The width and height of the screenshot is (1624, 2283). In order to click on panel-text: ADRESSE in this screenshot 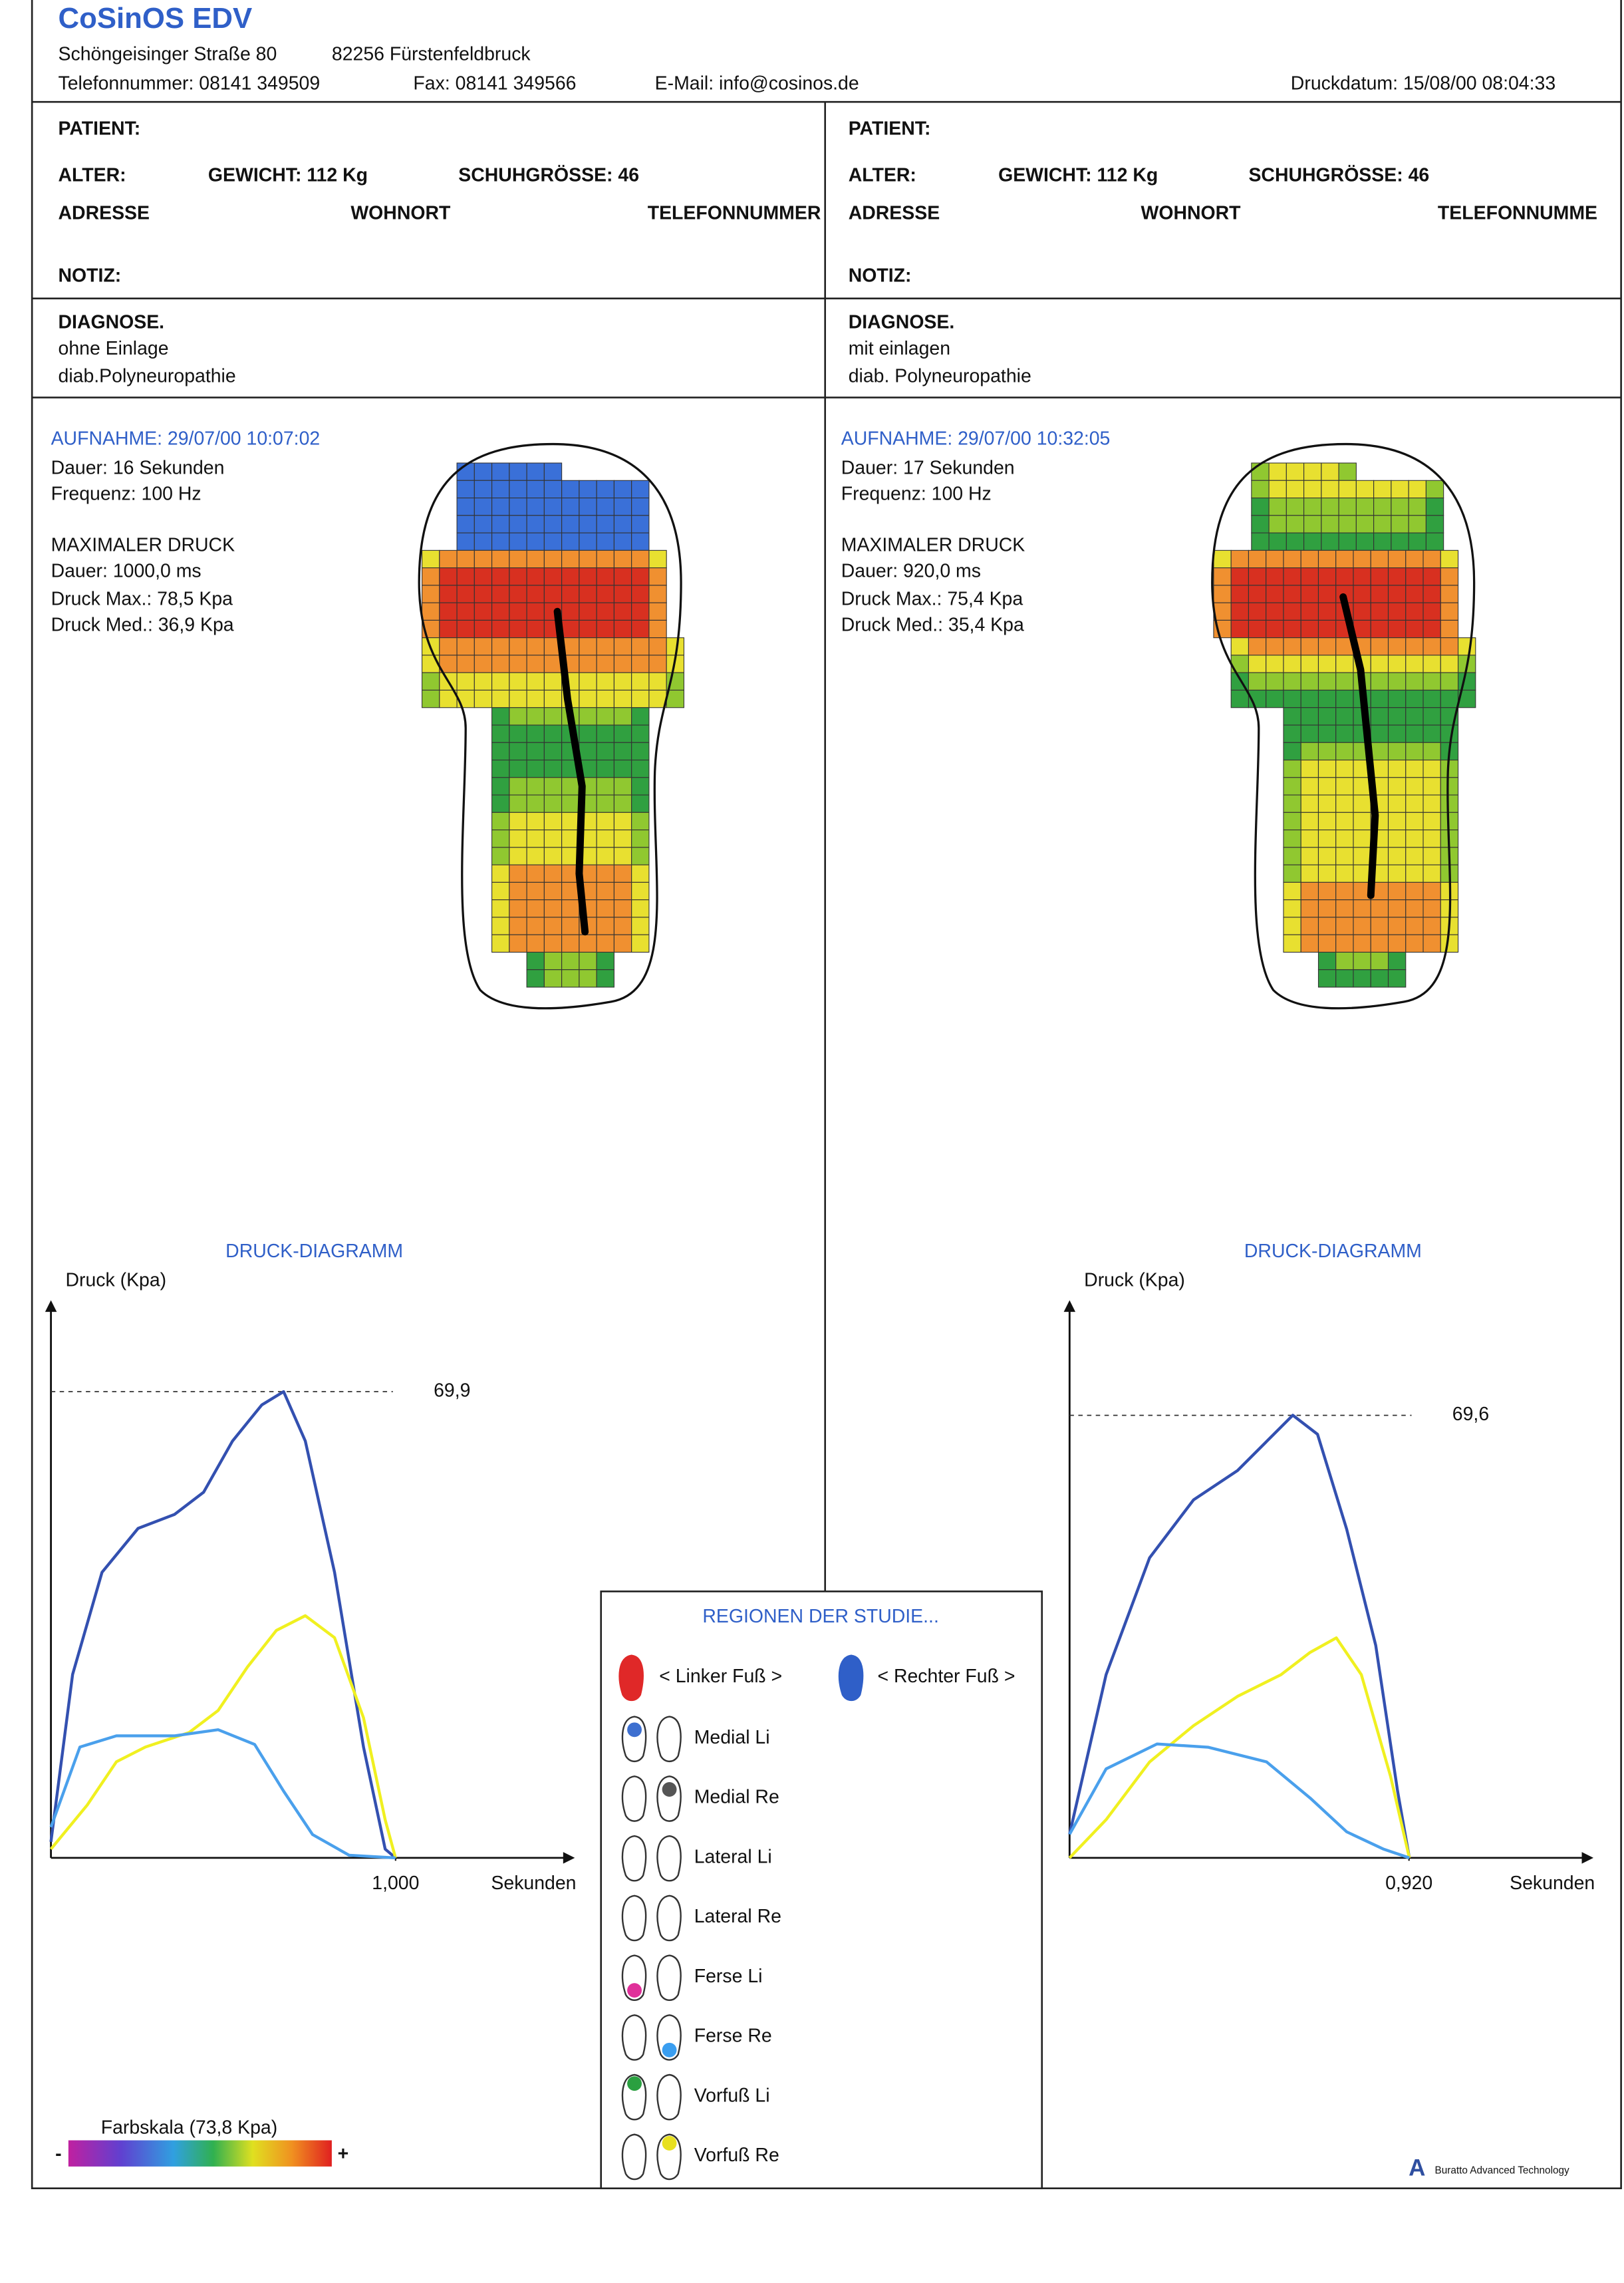, I will do `click(104, 213)`.